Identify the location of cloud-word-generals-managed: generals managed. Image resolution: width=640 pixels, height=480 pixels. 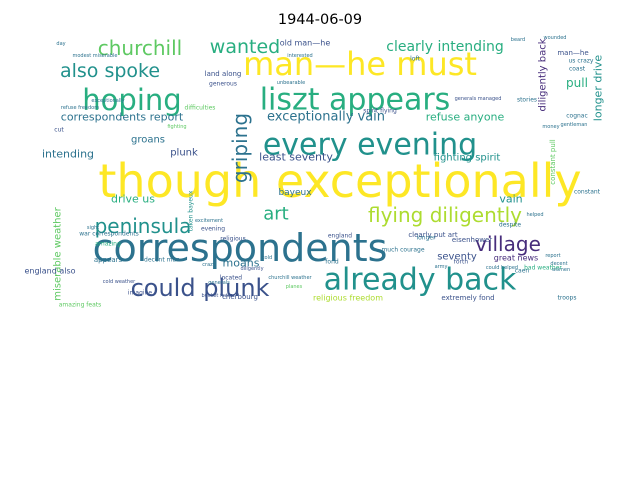
(478, 99).